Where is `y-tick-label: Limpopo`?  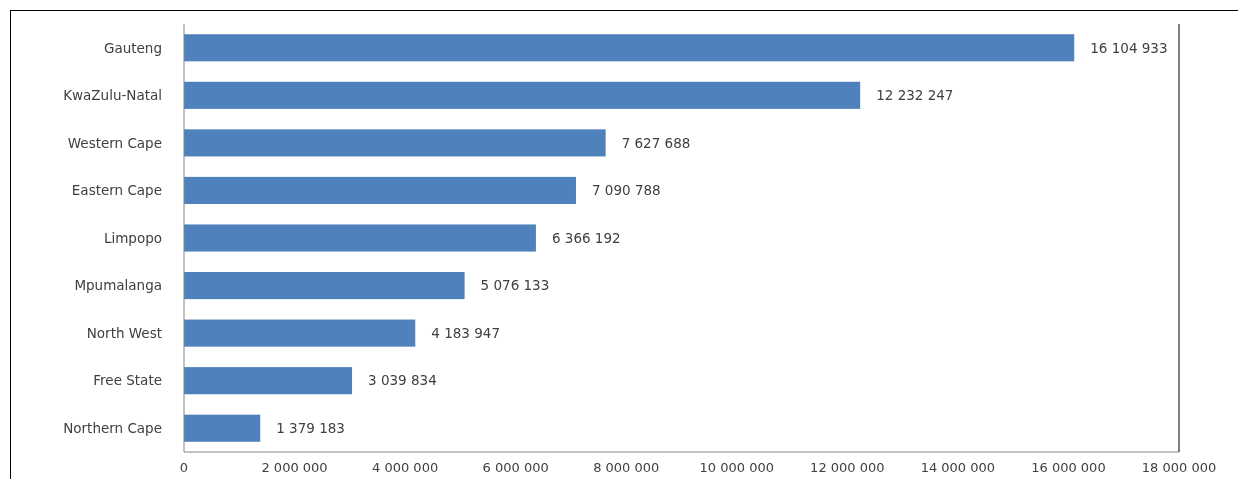 y-tick-label: Limpopo is located at coordinates (132, 237).